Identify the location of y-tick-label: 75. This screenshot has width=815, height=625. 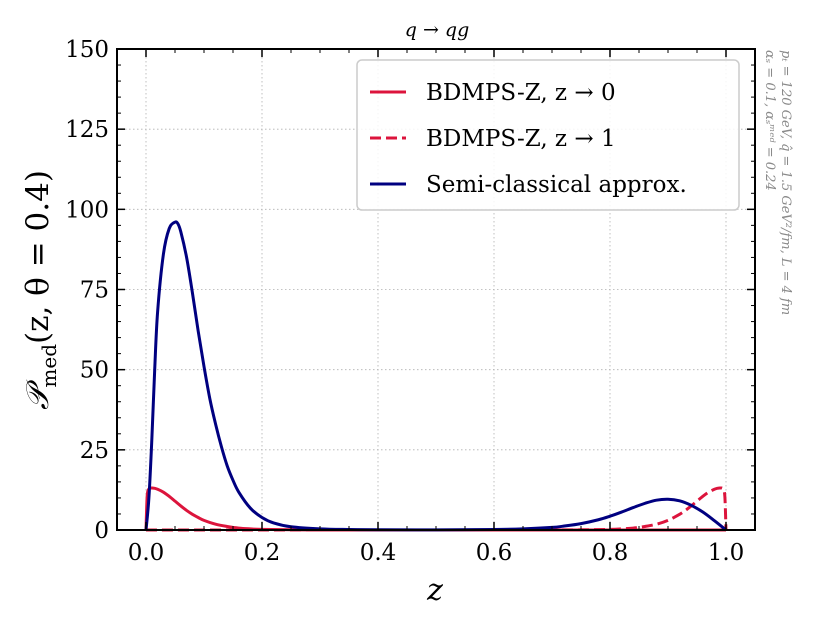
(94, 291).